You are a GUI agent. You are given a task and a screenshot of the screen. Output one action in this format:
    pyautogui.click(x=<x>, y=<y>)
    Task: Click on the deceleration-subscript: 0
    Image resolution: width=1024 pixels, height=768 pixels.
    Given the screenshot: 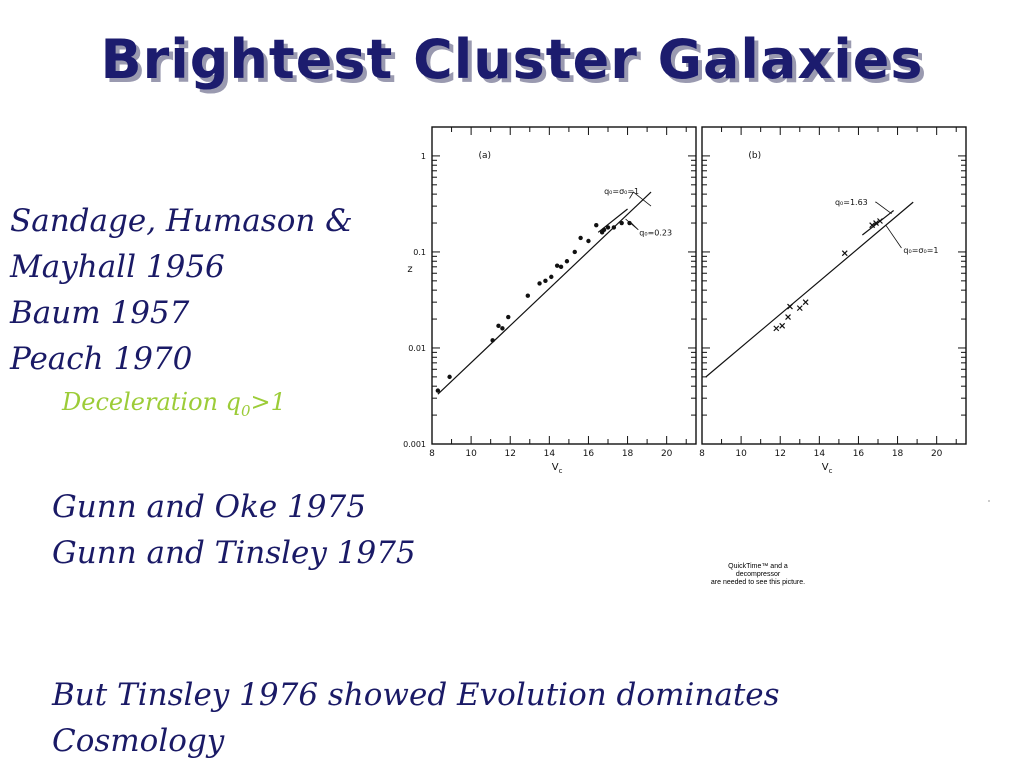 What is the action you would take?
    pyautogui.click(x=245, y=410)
    